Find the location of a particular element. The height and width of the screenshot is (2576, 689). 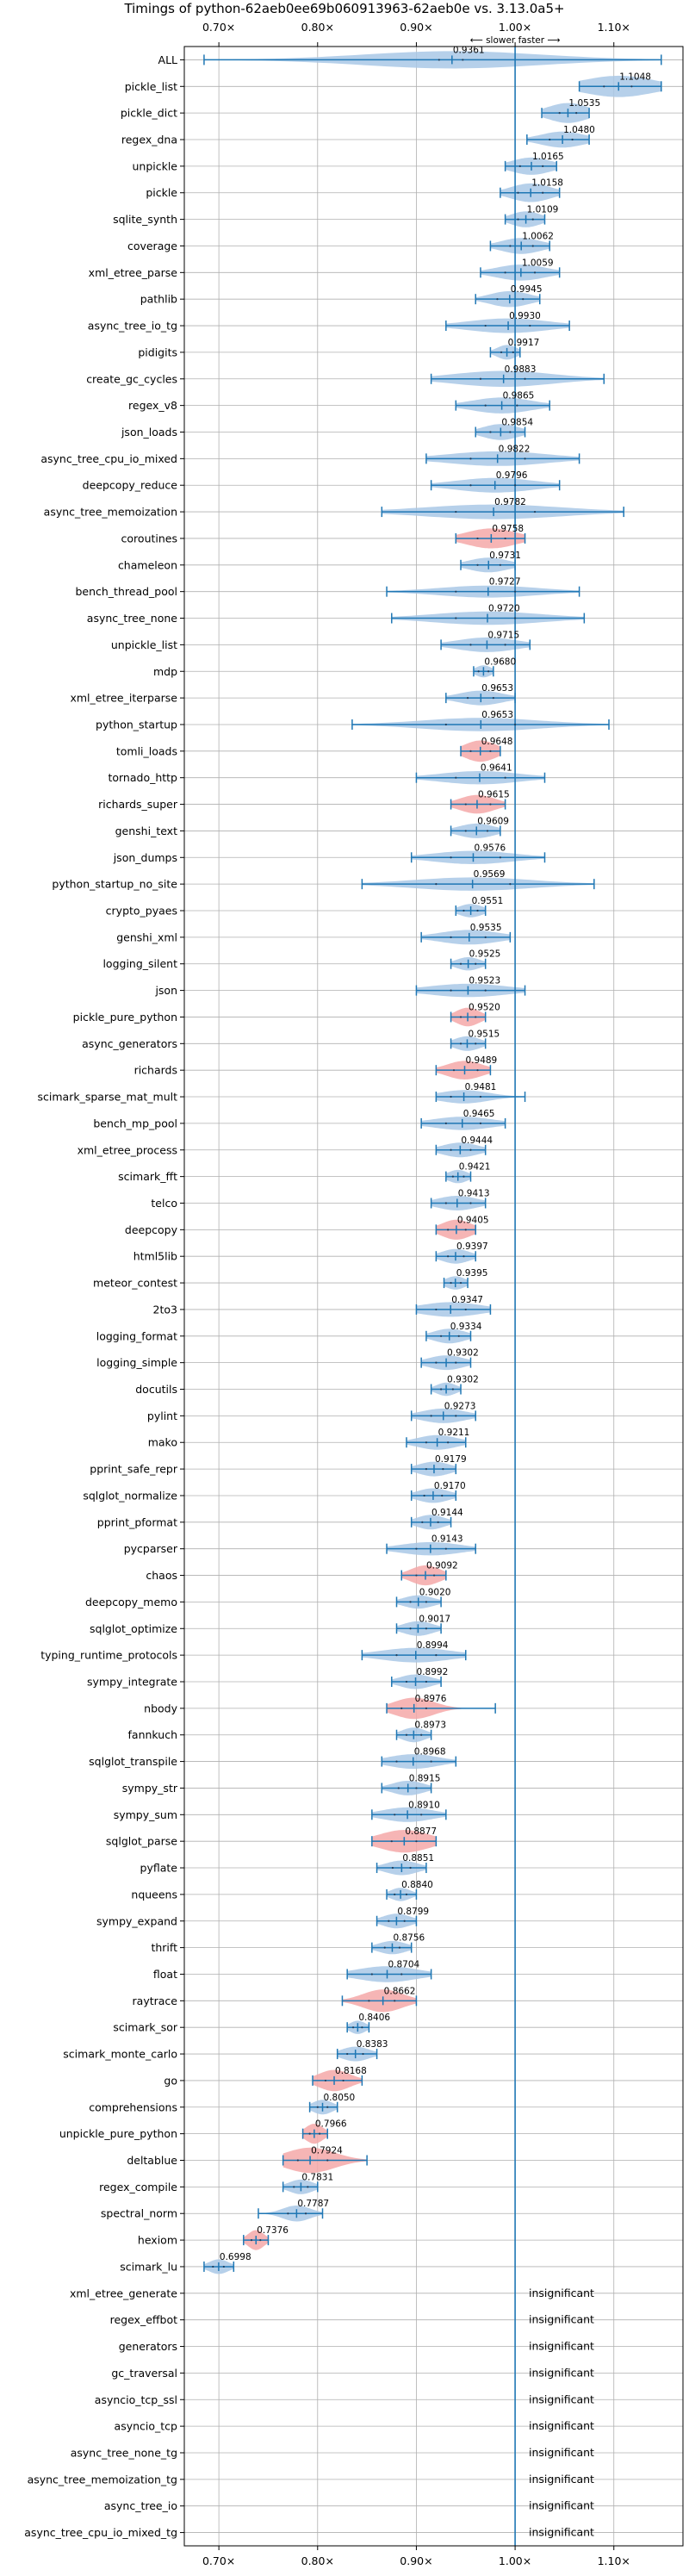

value-label: 1.0480 is located at coordinates (579, 130).